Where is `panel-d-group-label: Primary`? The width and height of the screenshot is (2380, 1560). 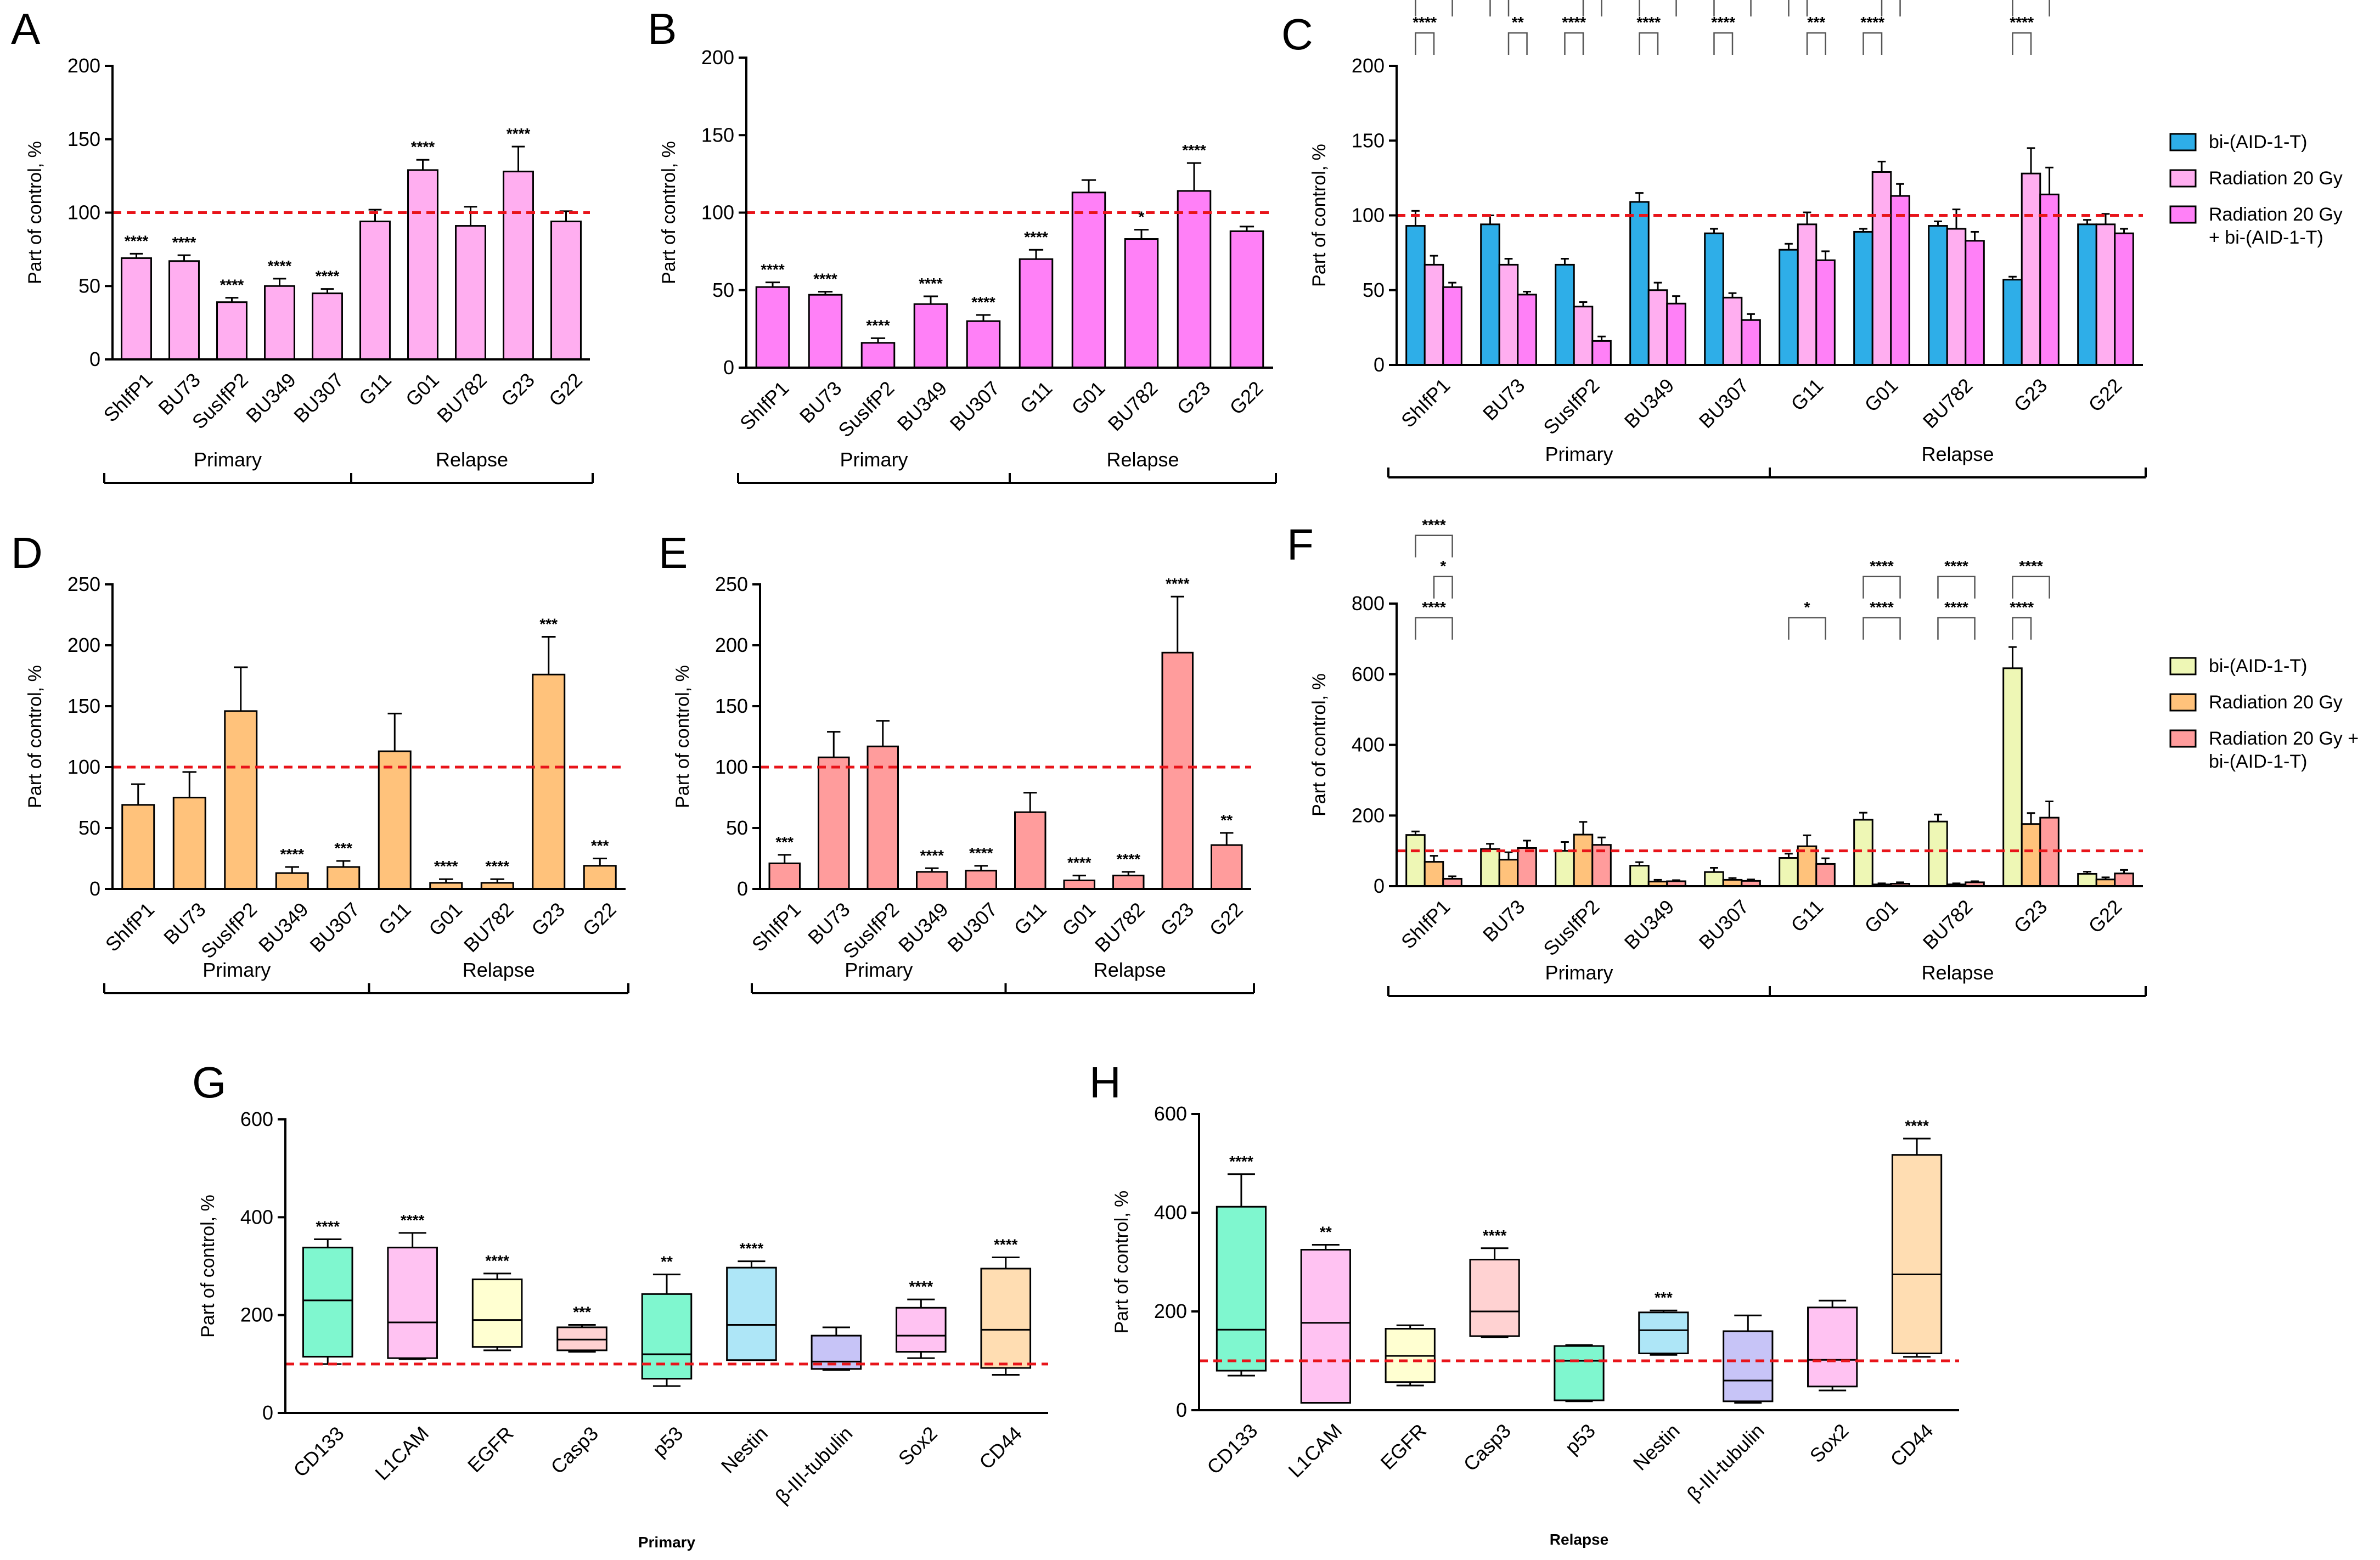
panel-d-group-label: Primary is located at coordinates (236, 970).